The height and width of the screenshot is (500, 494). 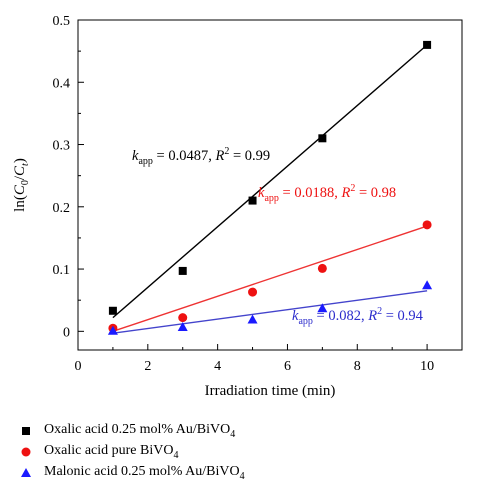 What do you see at coordinates (32, 473) in the screenshot?
I see `triangle-marker-icon` at bounding box center [32, 473].